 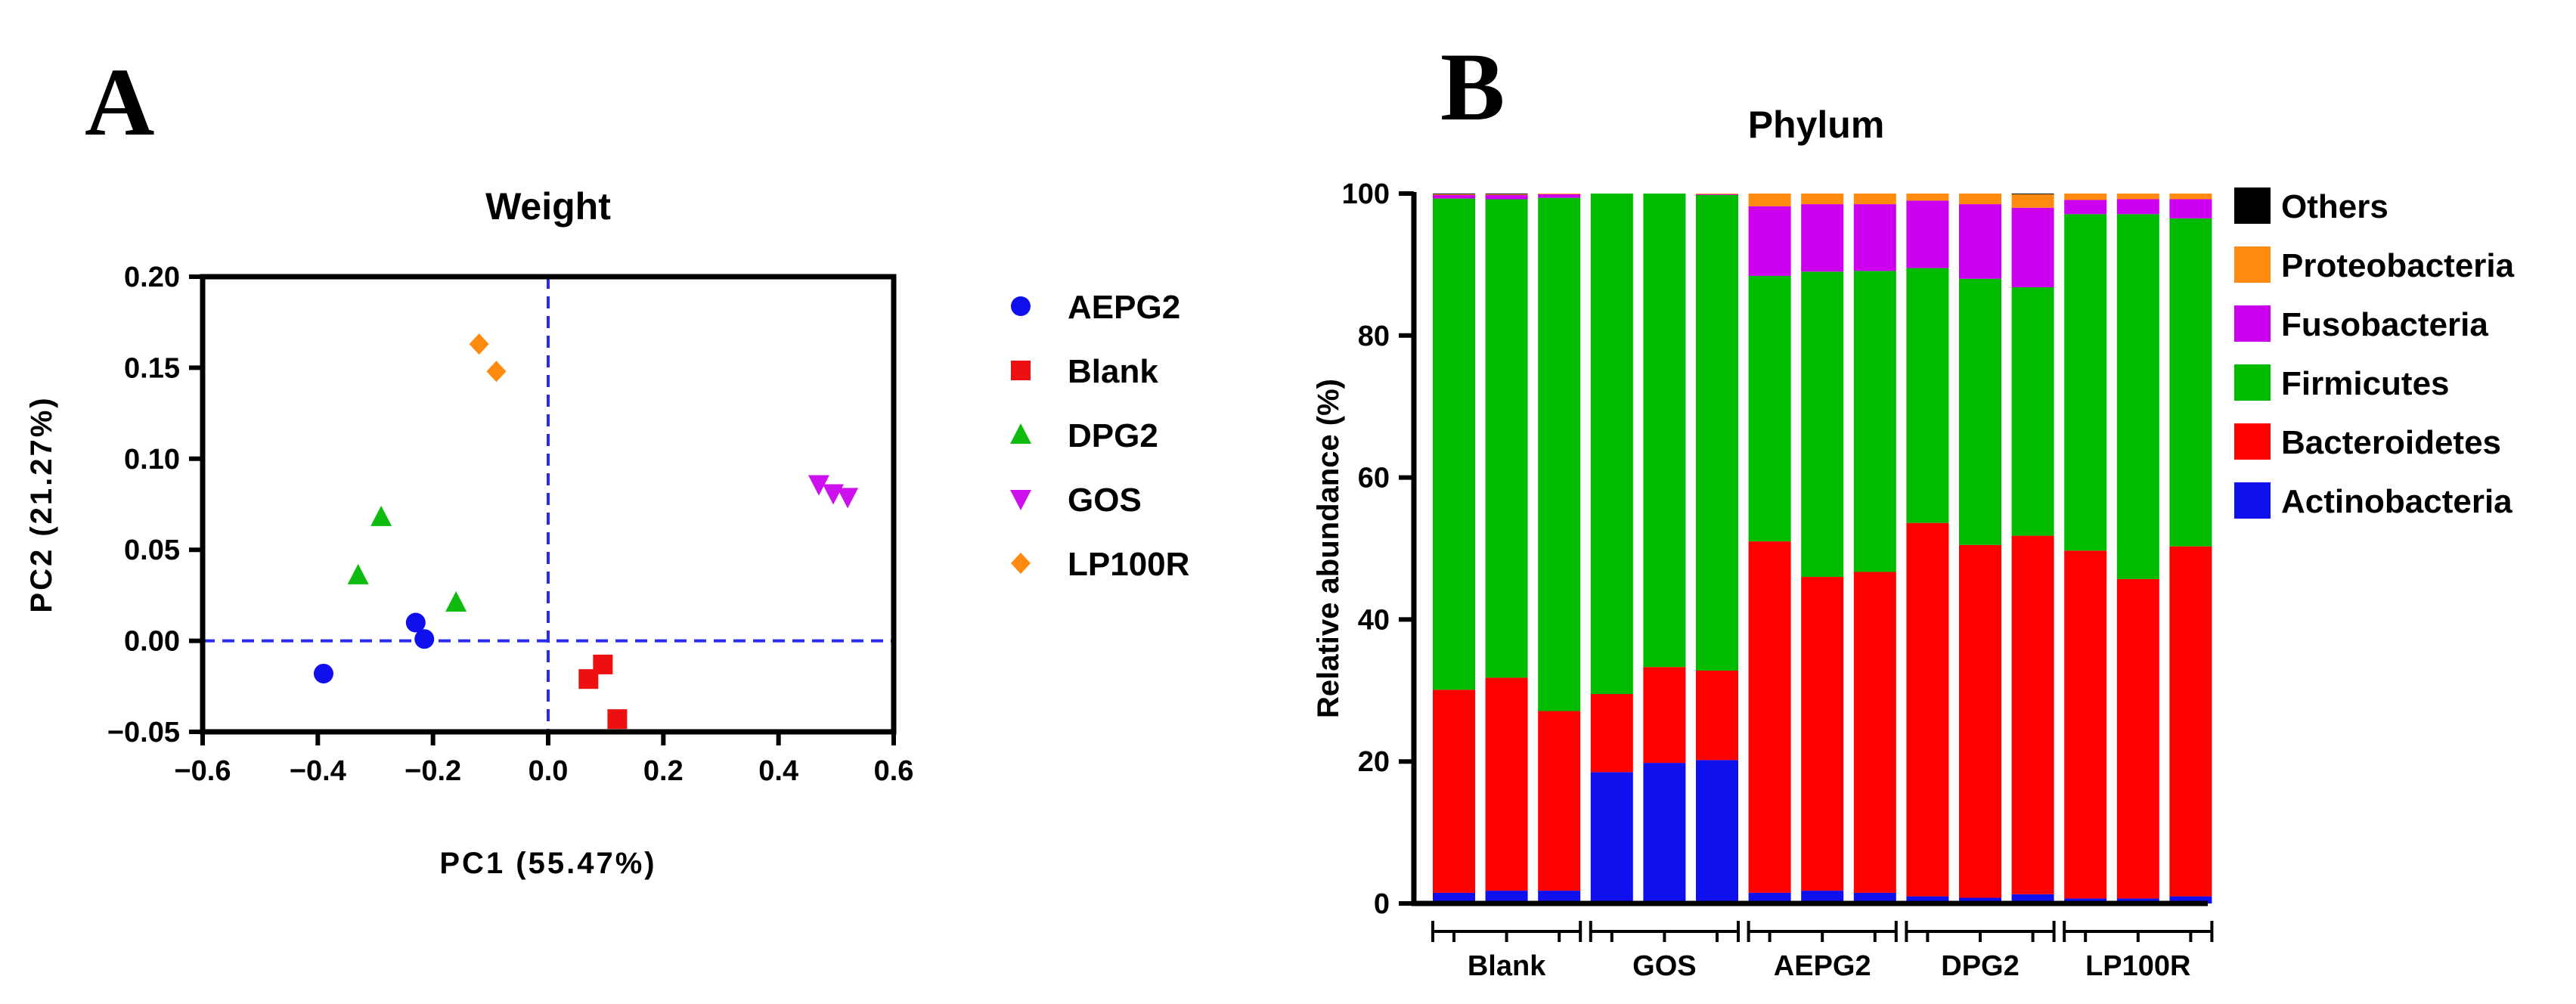 I want to click on legend-label: Proteobacteria, so click(x=2398, y=265).